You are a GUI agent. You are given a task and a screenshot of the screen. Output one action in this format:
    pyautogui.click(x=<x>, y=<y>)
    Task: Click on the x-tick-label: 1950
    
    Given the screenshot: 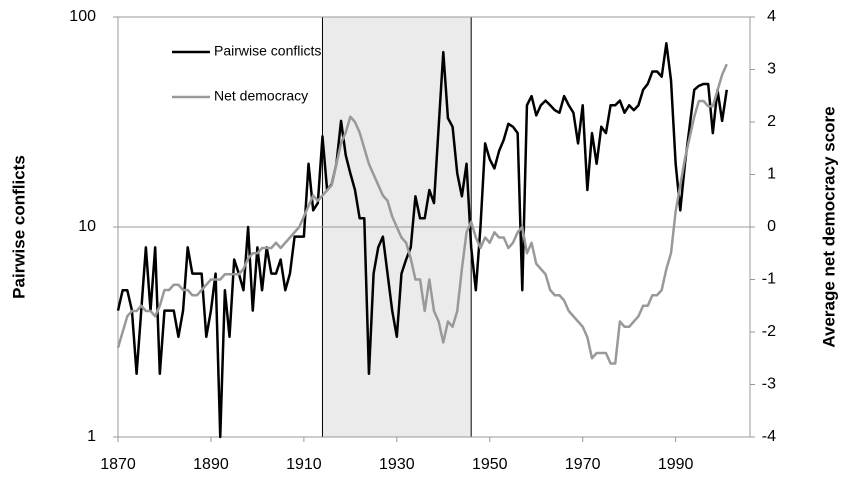 What is the action you would take?
    pyautogui.click(x=490, y=464)
    